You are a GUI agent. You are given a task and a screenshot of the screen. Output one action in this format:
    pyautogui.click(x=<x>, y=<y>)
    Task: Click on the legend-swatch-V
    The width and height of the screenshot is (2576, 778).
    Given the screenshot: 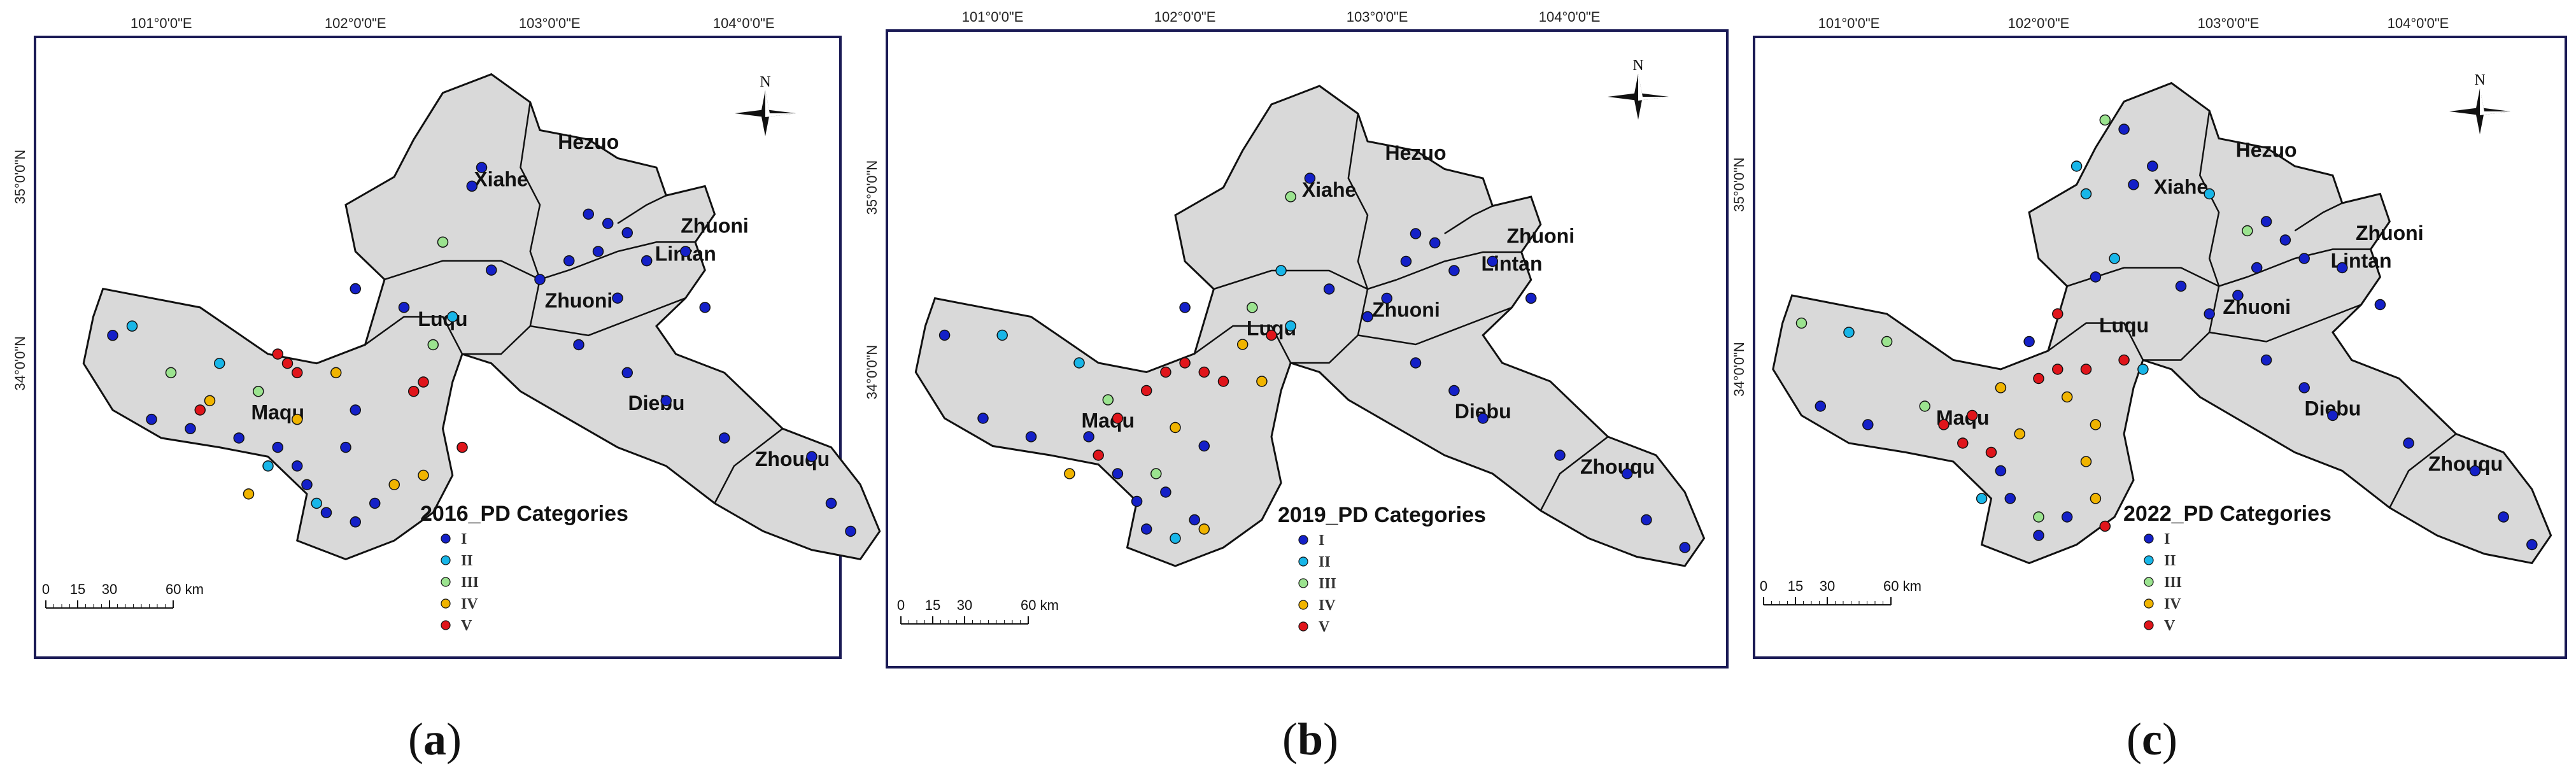 What is the action you would take?
    pyautogui.click(x=446, y=625)
    